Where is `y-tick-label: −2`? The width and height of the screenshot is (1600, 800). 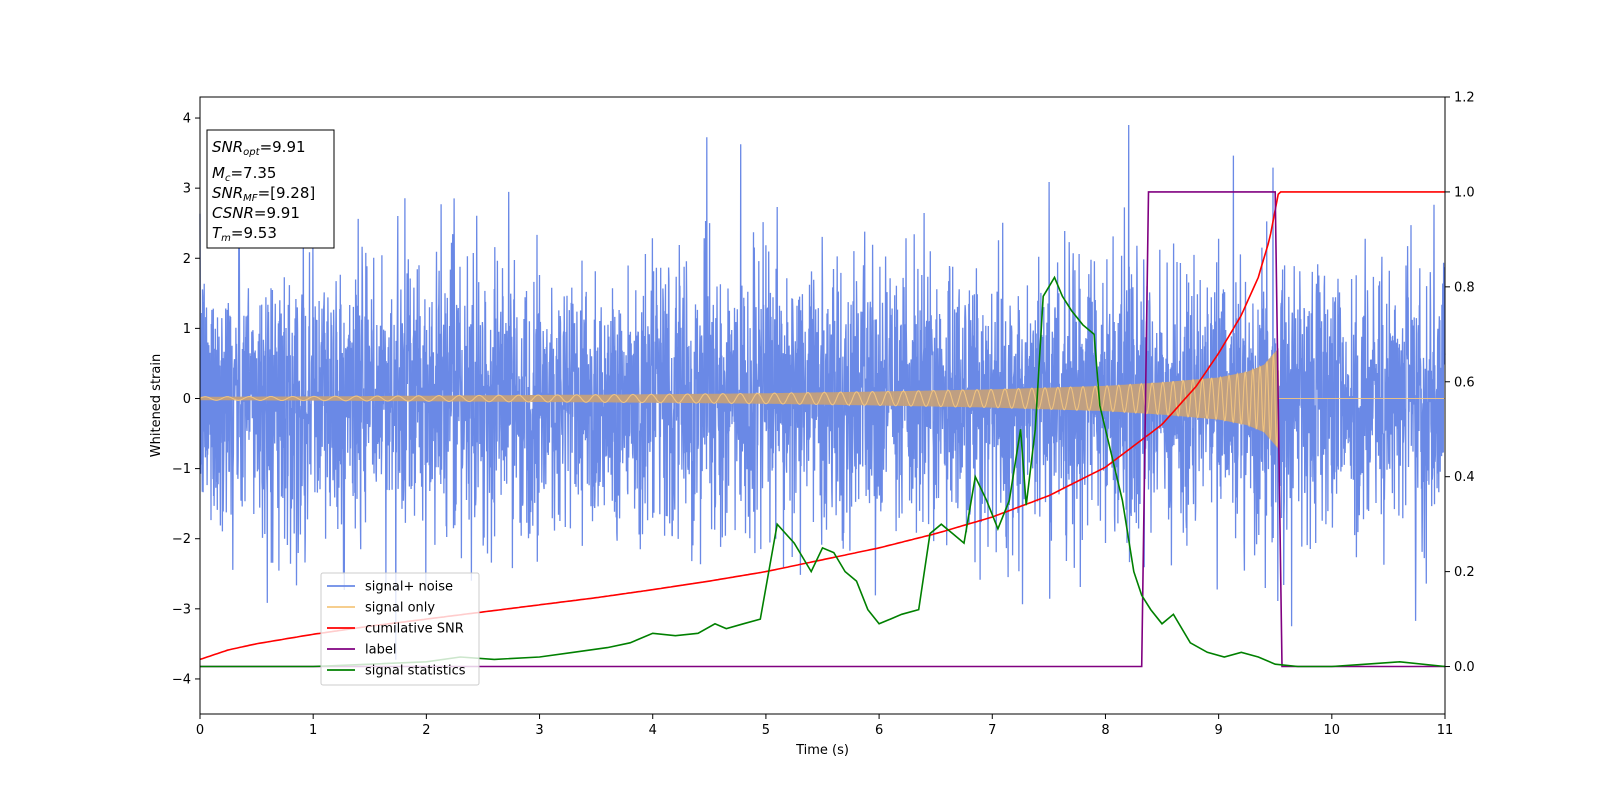 y-tick-label: −2 is located at coordinates (181, 539).